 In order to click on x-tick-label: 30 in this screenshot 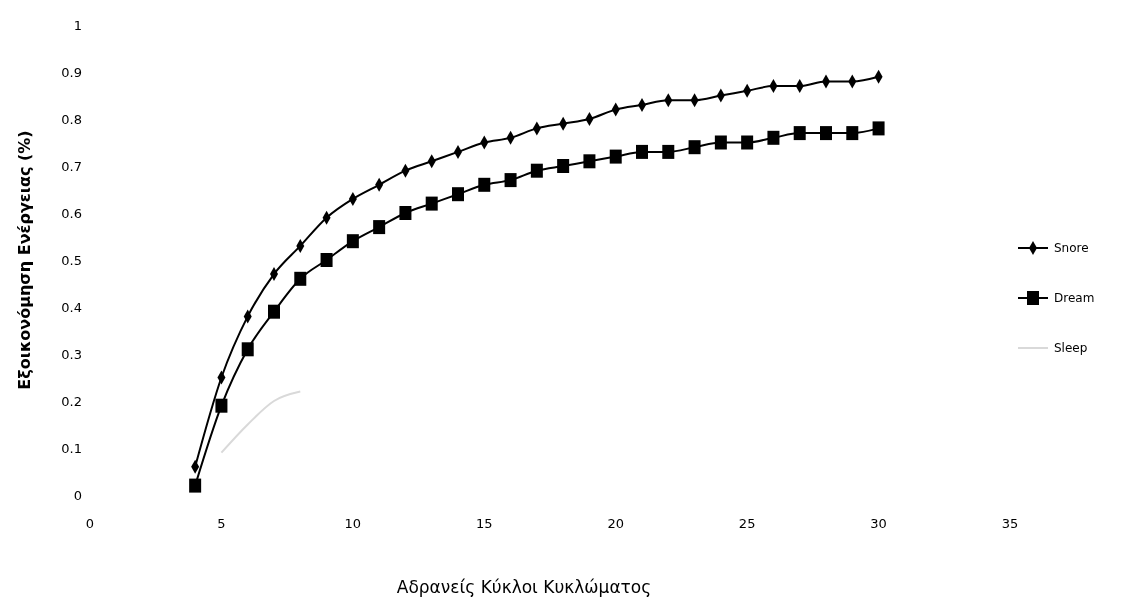, I will do `click(878, 523)`.